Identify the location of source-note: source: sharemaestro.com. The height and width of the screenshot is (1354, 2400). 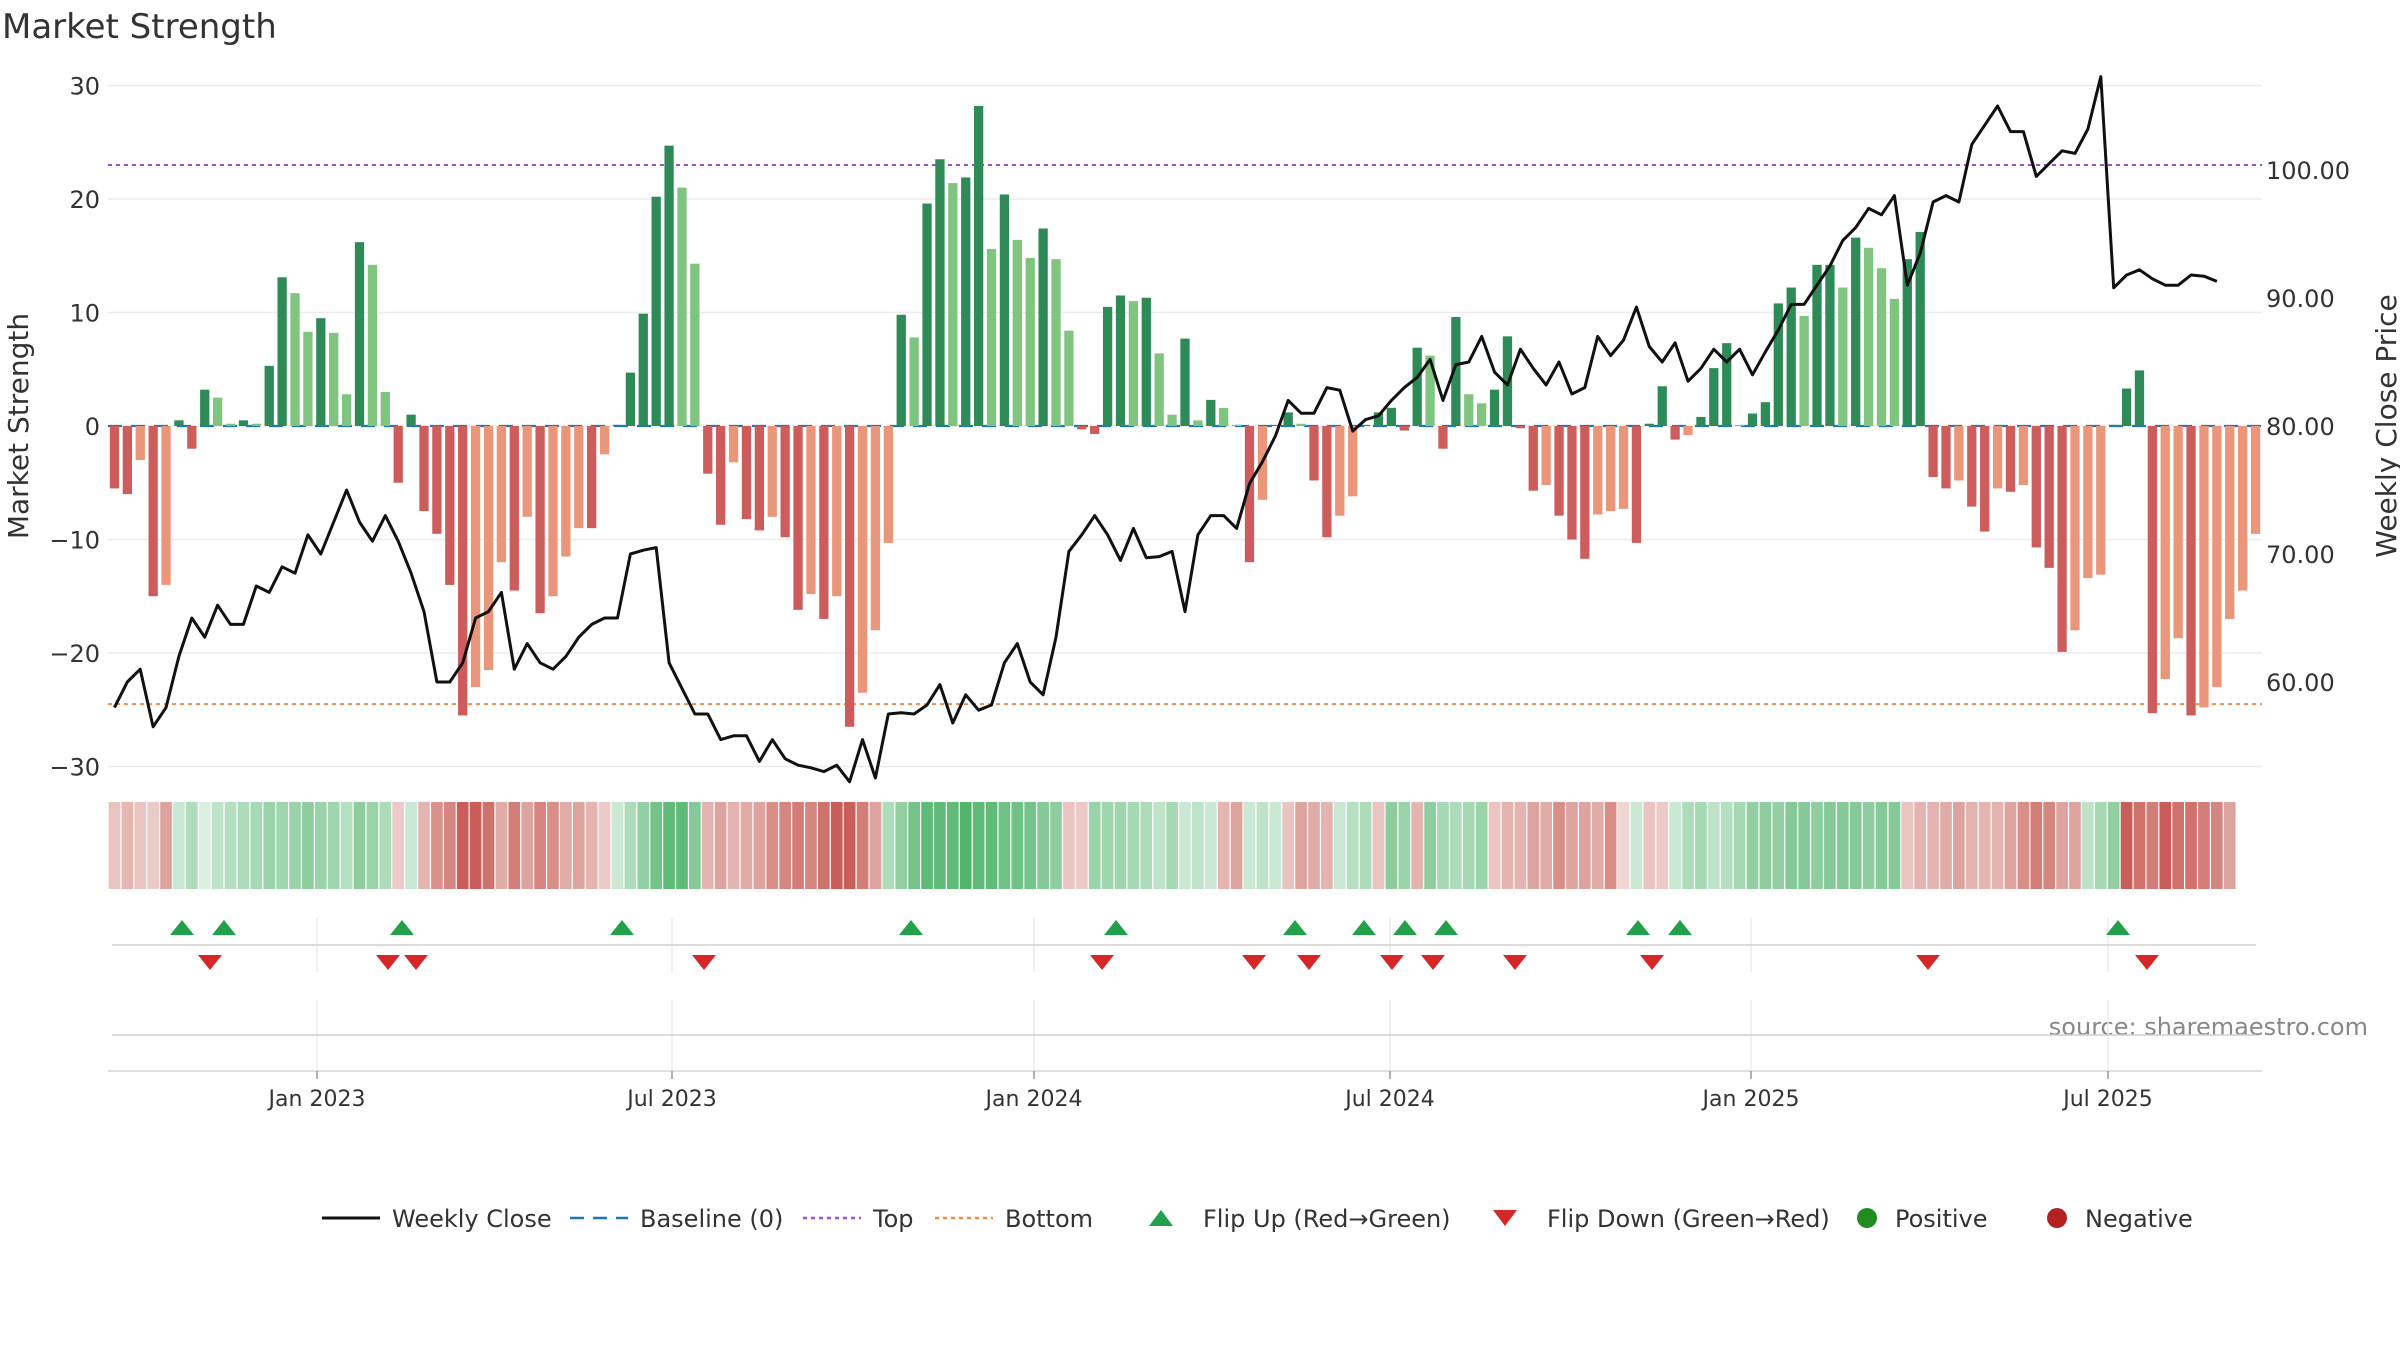
(2208, 1027).